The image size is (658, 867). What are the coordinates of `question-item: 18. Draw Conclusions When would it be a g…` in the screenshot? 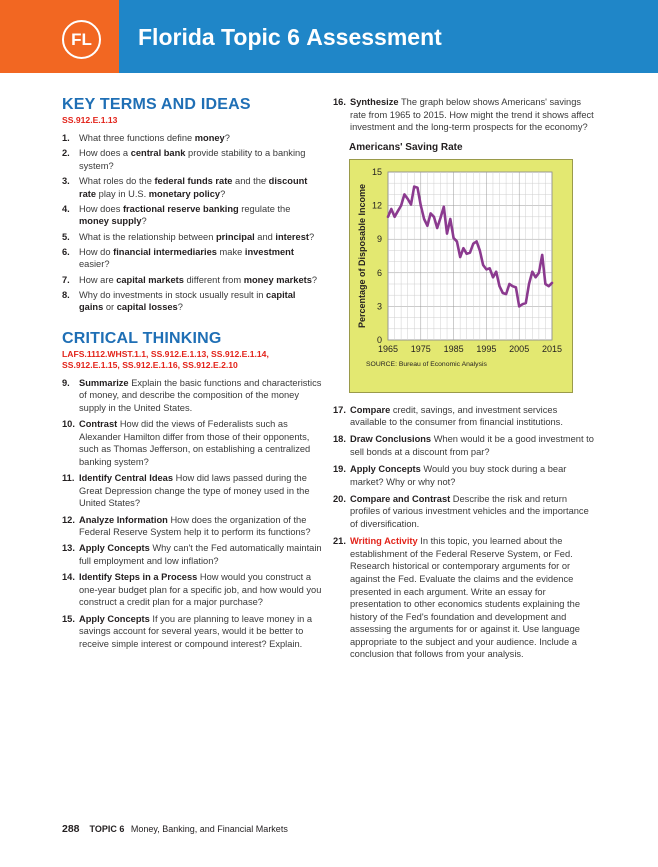 It's located at (464, 445).